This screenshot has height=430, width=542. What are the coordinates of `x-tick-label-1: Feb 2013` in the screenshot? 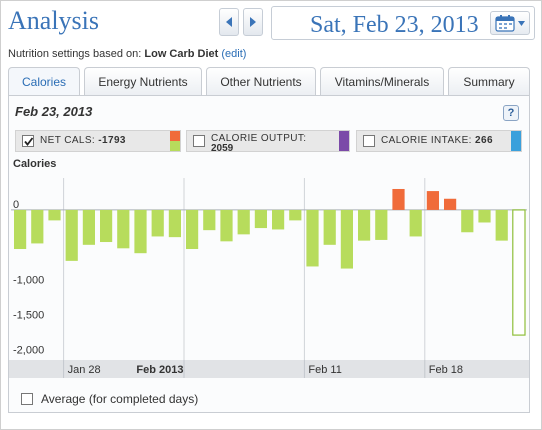 It's located at (159, 370).